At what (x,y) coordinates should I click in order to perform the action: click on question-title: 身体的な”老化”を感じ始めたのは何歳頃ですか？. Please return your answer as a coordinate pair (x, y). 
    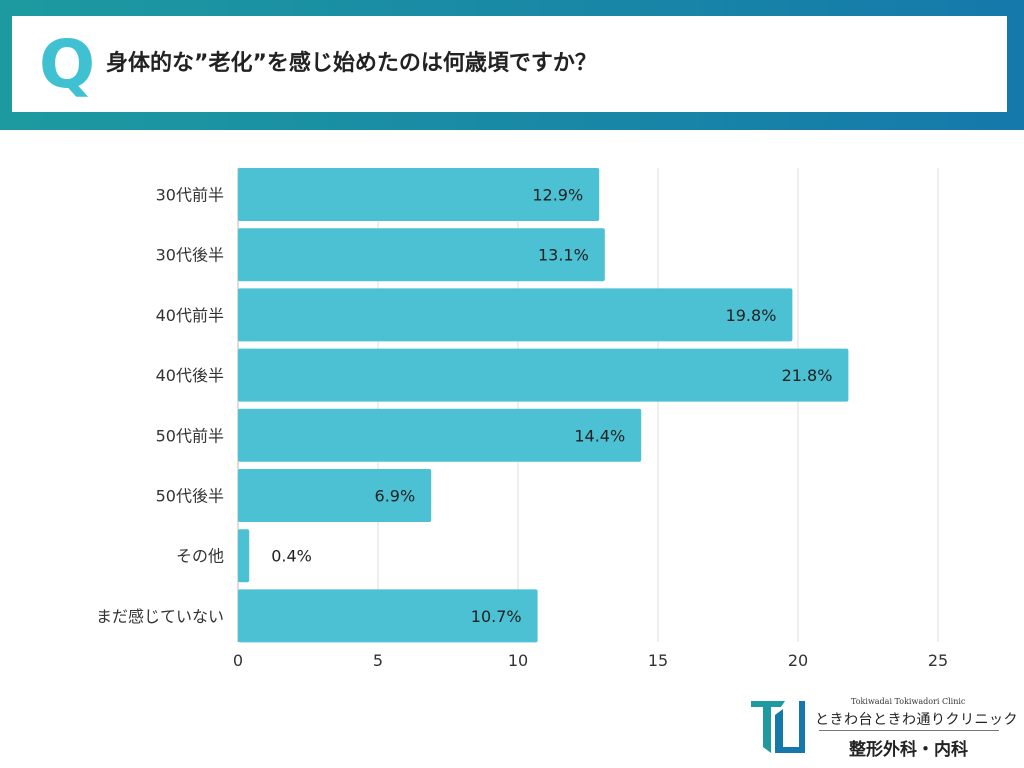
    Looking at the image, I should click on (351, 63).